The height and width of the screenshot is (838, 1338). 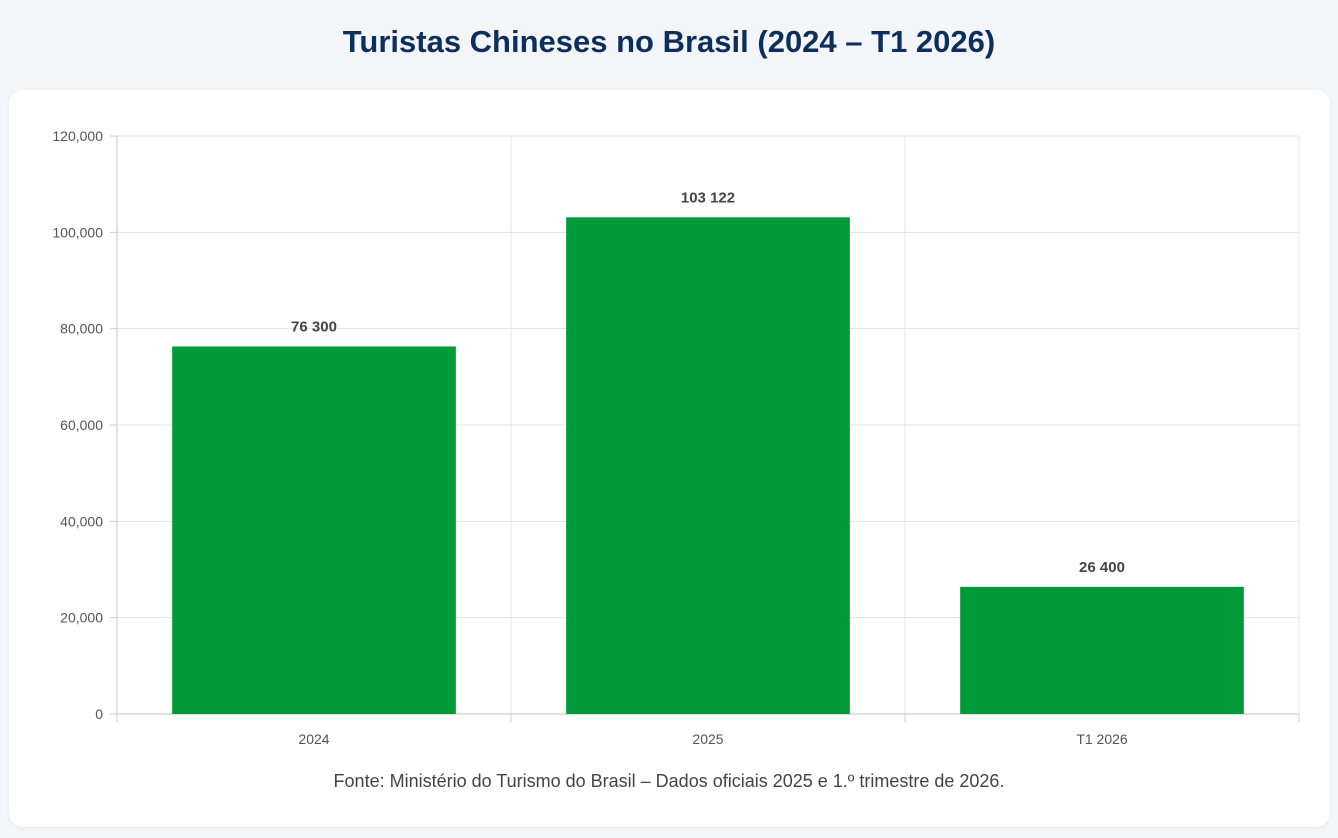 I want to click on y-tick-label: 80,000, so click(x=81, y=329).